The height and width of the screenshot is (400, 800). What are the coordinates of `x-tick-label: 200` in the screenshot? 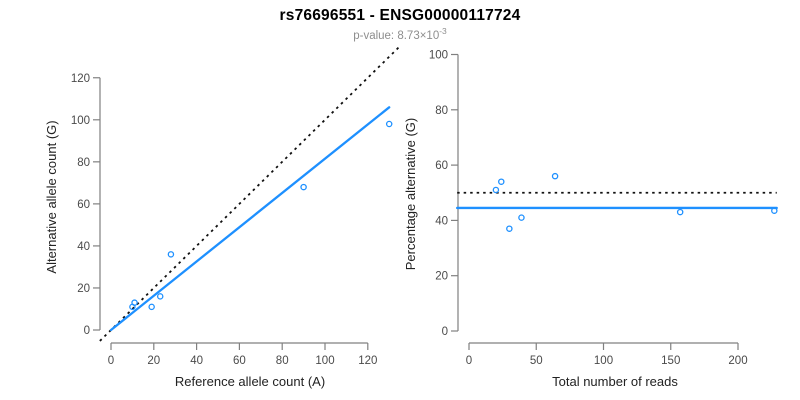 It's located at (737, 361).